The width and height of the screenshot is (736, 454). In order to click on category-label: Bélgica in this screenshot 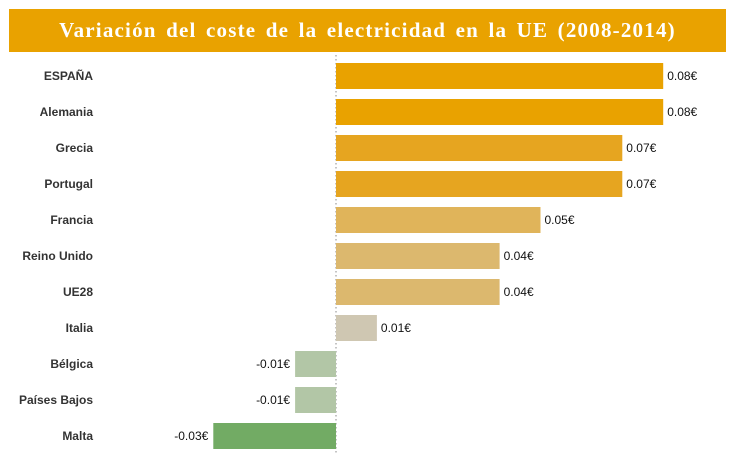, I will do `click(71, 364)`.